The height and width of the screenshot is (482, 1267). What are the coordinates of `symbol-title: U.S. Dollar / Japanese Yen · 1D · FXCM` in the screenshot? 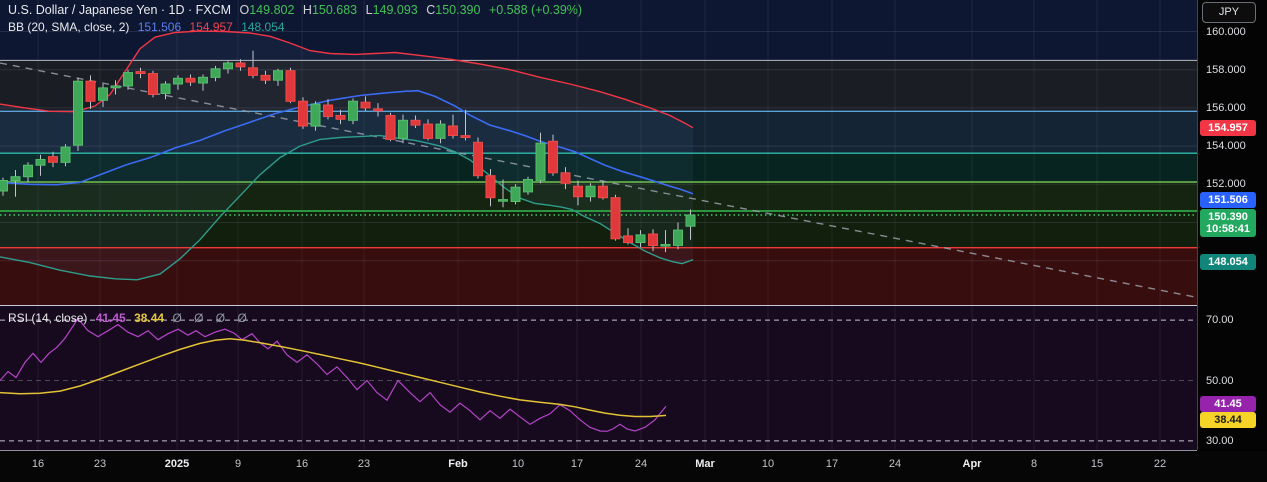 It's located at (120, 10).